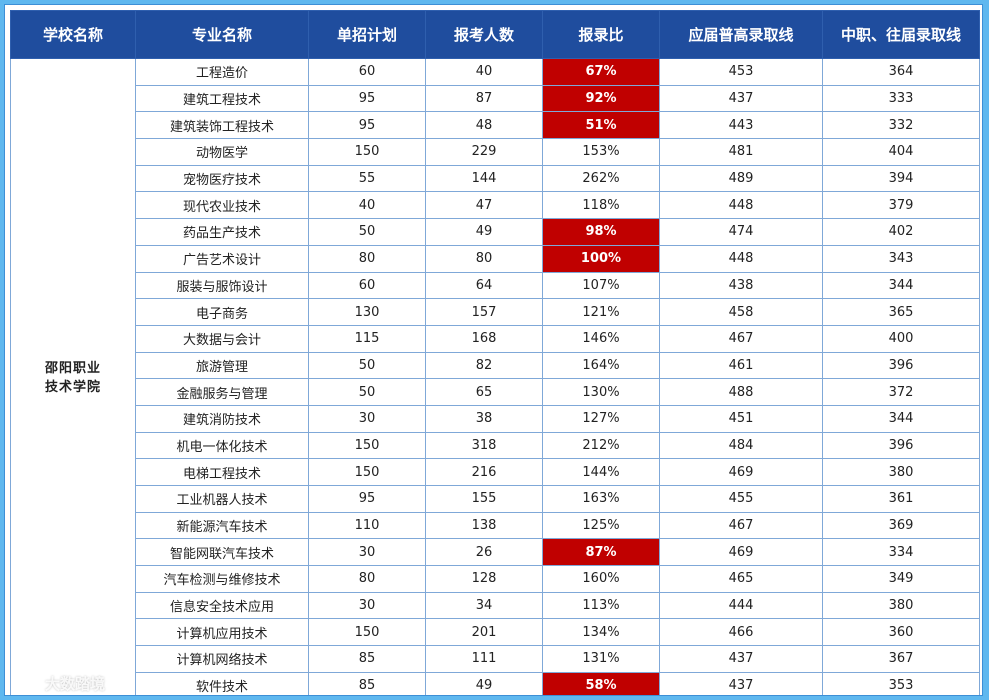  What do you see at coordinates (222, 499) in the screenshot?
I see `major-cell: 工业机器人技术` at bounding box center [222, 499].